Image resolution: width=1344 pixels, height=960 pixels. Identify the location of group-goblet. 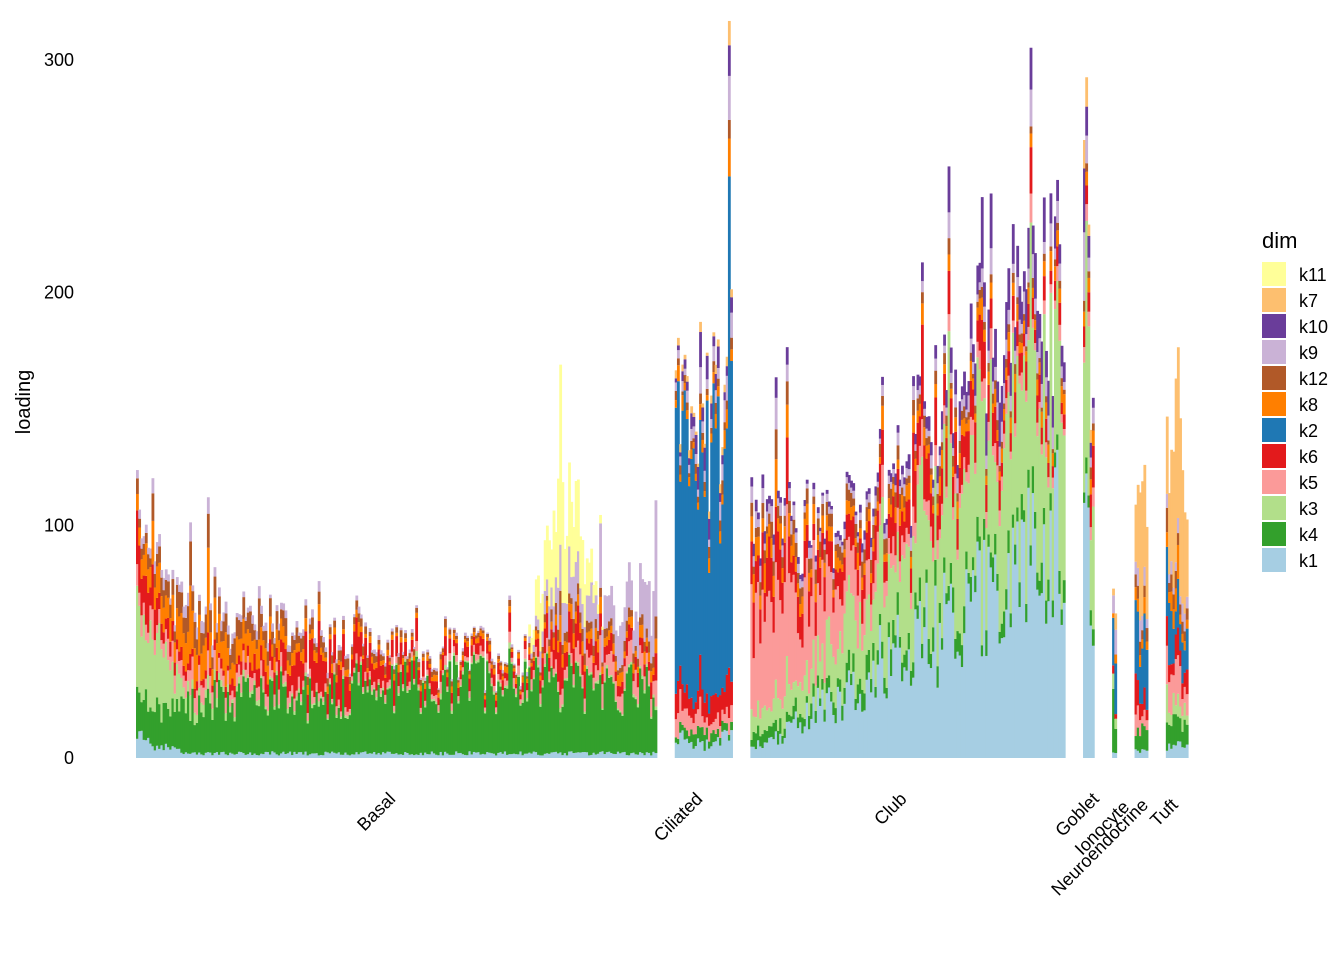
(1089, 417).